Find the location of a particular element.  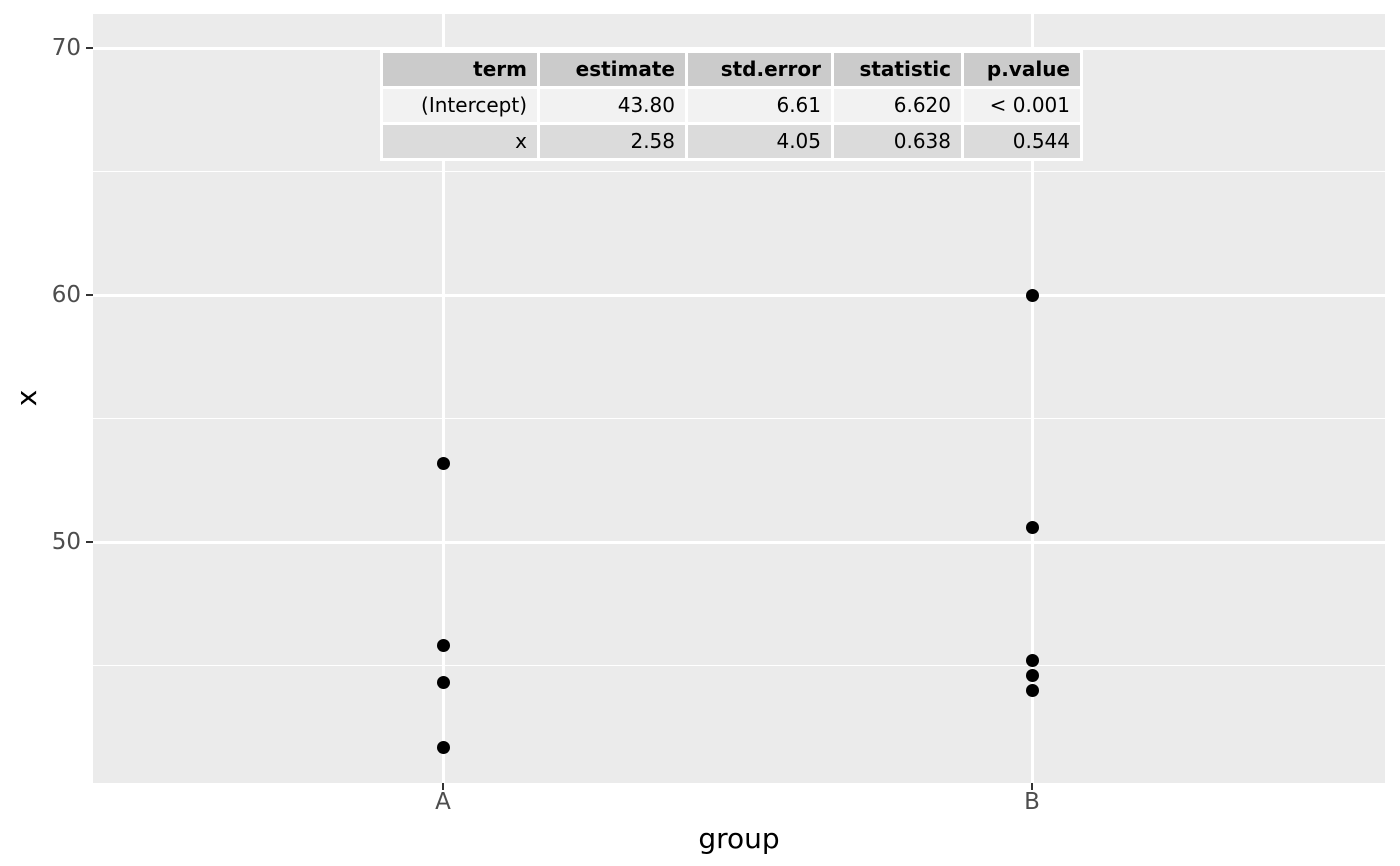

x-tick-label: B is located at coordinates (1032, 802).